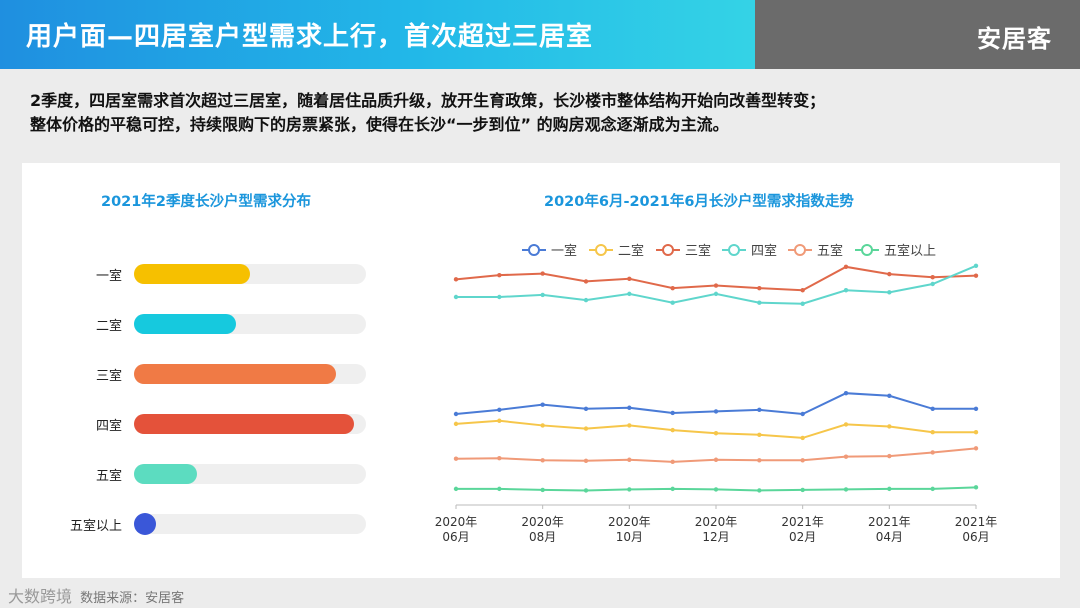 The width and height of the screenshot is (1080, 608). I want to click on x-tick-label-month: 08月, so click(542, 537).